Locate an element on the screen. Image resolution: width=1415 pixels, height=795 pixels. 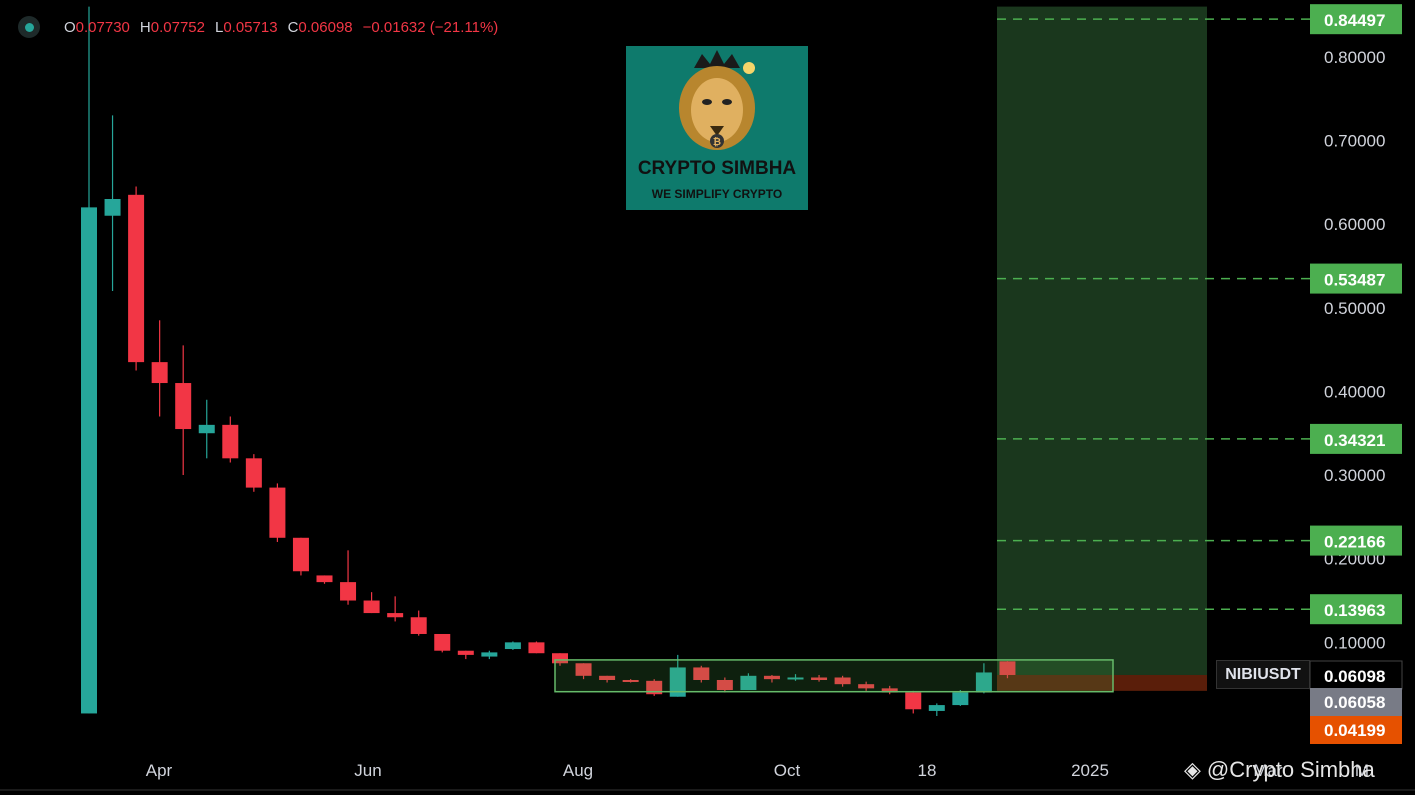
open-value: 0.07730 is located at coordinates (102, 27).